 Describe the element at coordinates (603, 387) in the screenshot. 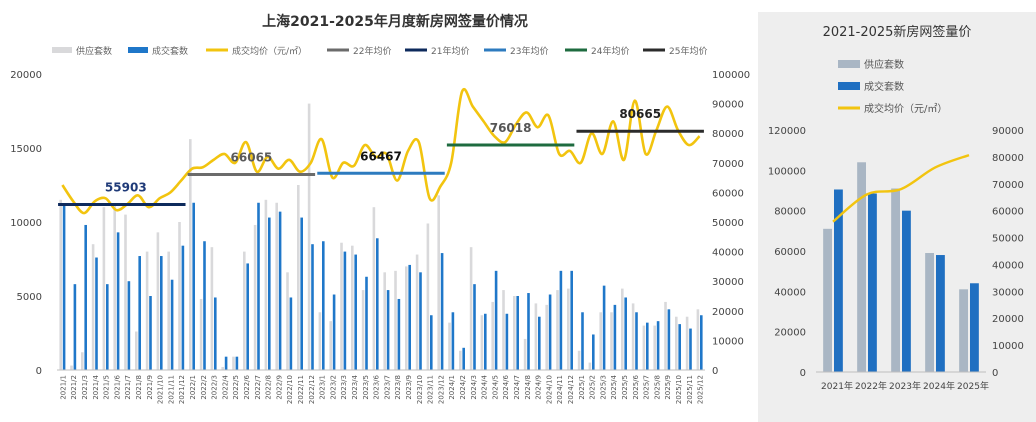

I see `x-tick-label: 2025/3` at that location.